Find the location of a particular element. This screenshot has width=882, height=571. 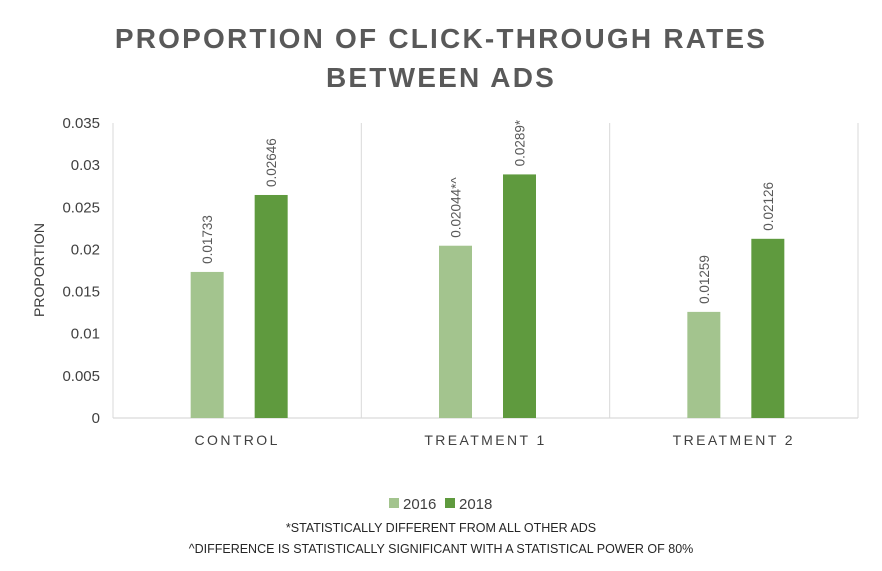

chart-title-line-2: BETWEEN ADS is located at coordinates (441, 77).